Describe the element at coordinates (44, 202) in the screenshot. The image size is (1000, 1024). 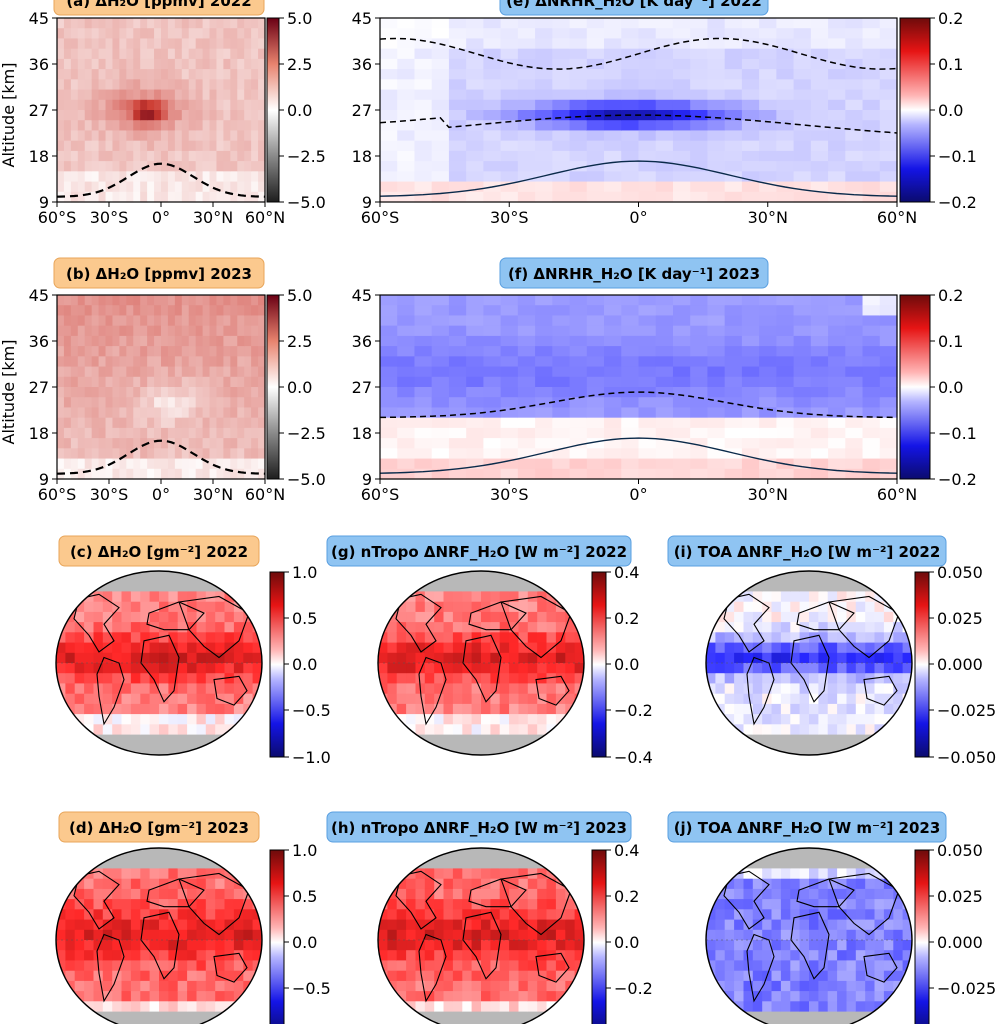
I see `y-tick-label: 9` at that location.